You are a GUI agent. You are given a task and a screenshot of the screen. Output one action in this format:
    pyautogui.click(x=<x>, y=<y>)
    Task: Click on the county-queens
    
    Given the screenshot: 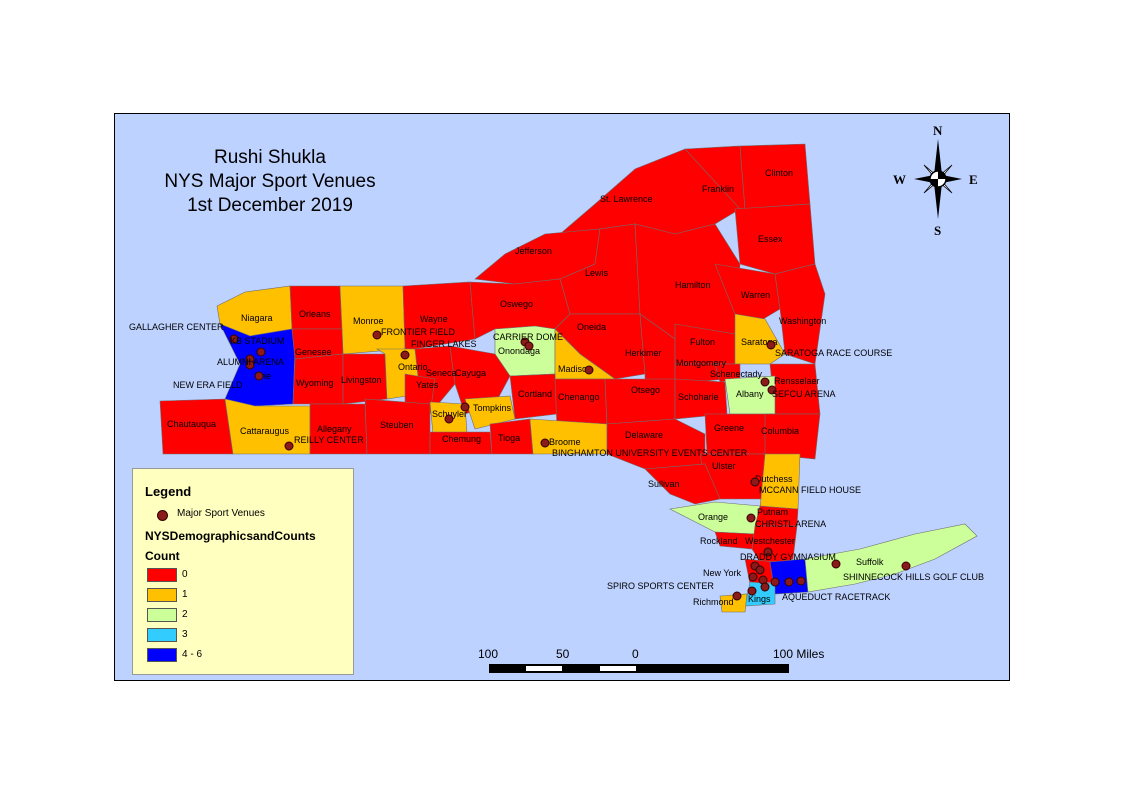 What is the action you would take?
    pyautogui.click(x=789, y=576)
    